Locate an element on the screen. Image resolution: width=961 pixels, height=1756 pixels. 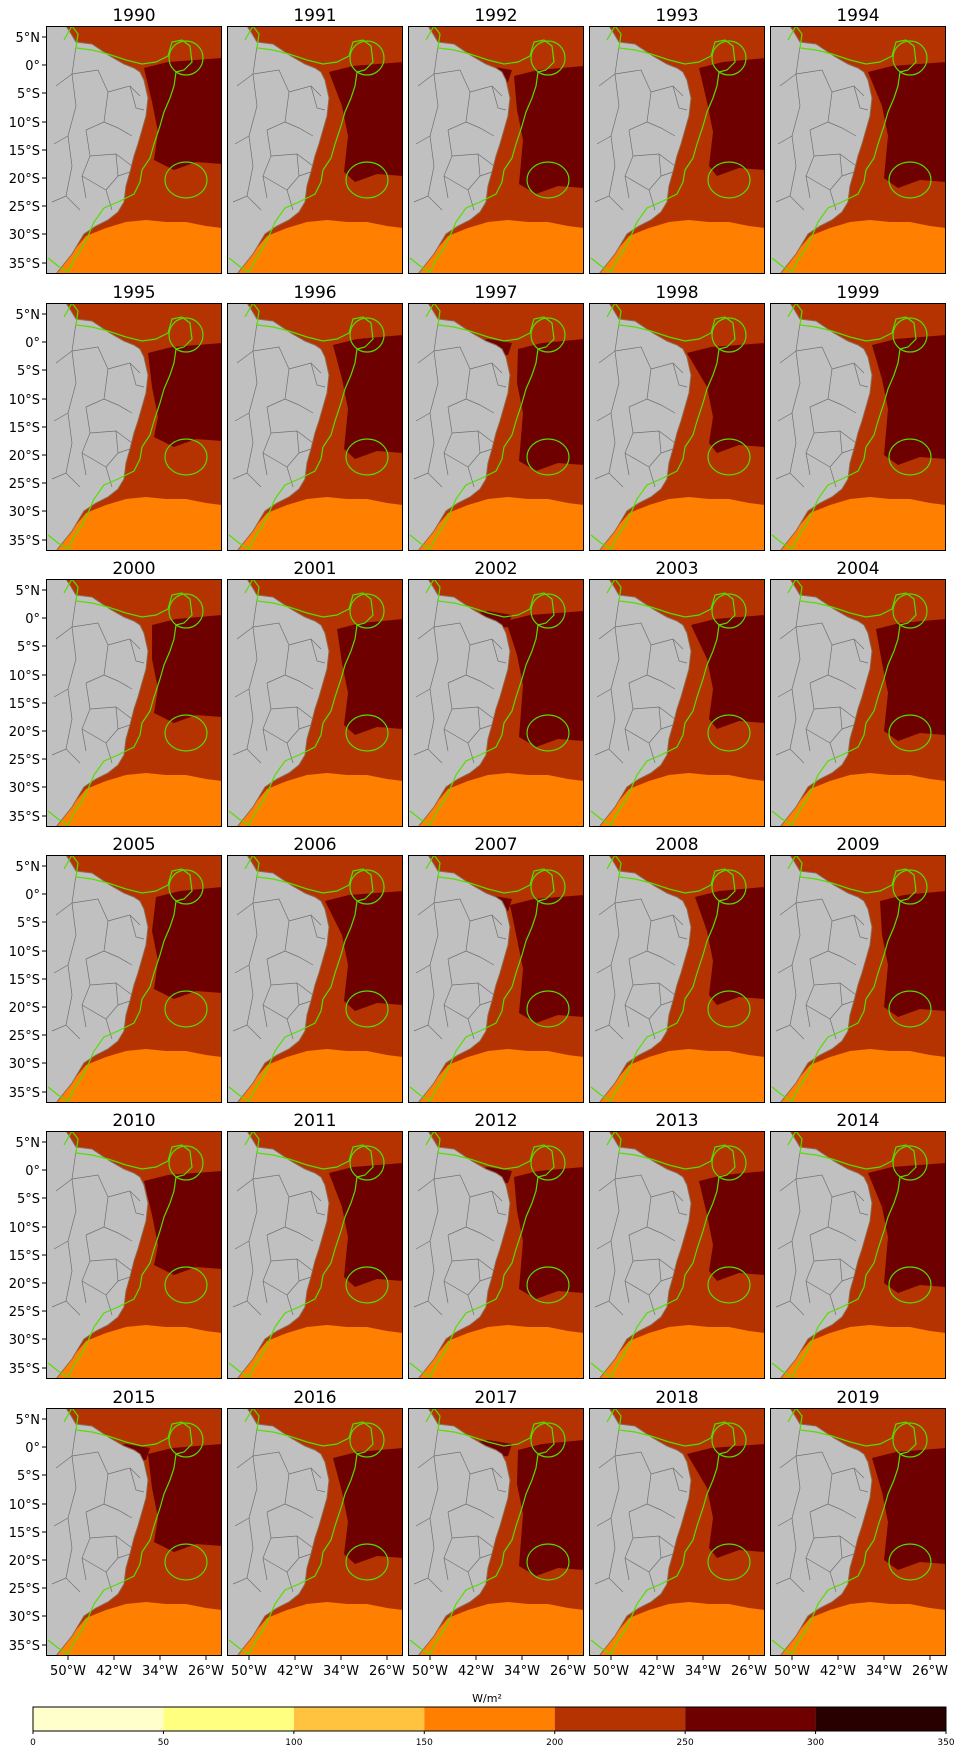
map-panel: 2017 is located at coordinates (496, 1522).